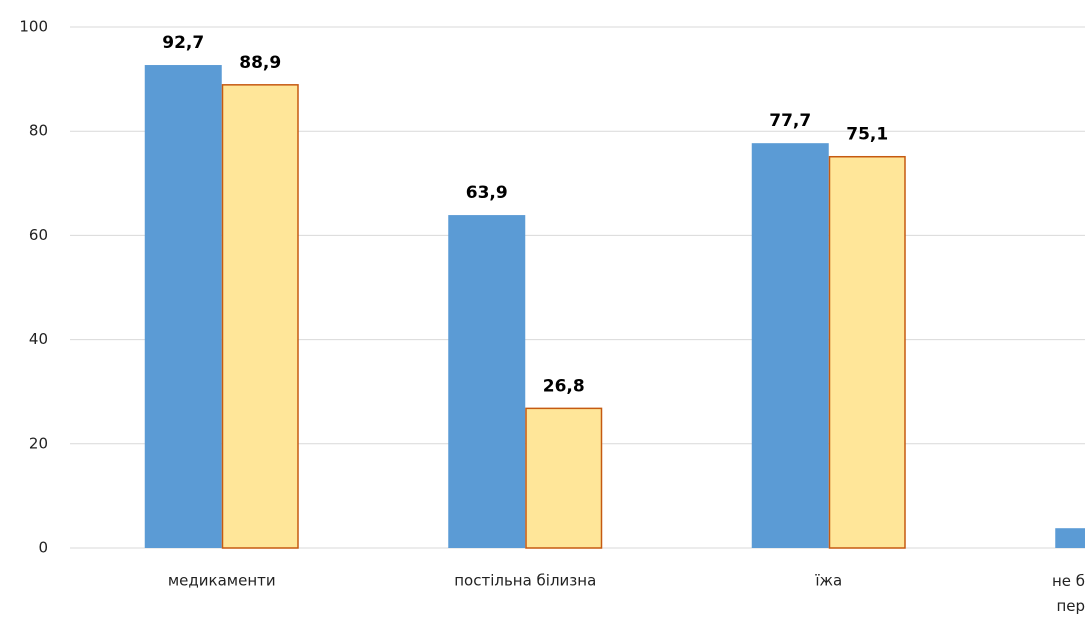 This screenshot has height=621, width=1085. I want to click on value-label: 63,9, so click(487, 193).